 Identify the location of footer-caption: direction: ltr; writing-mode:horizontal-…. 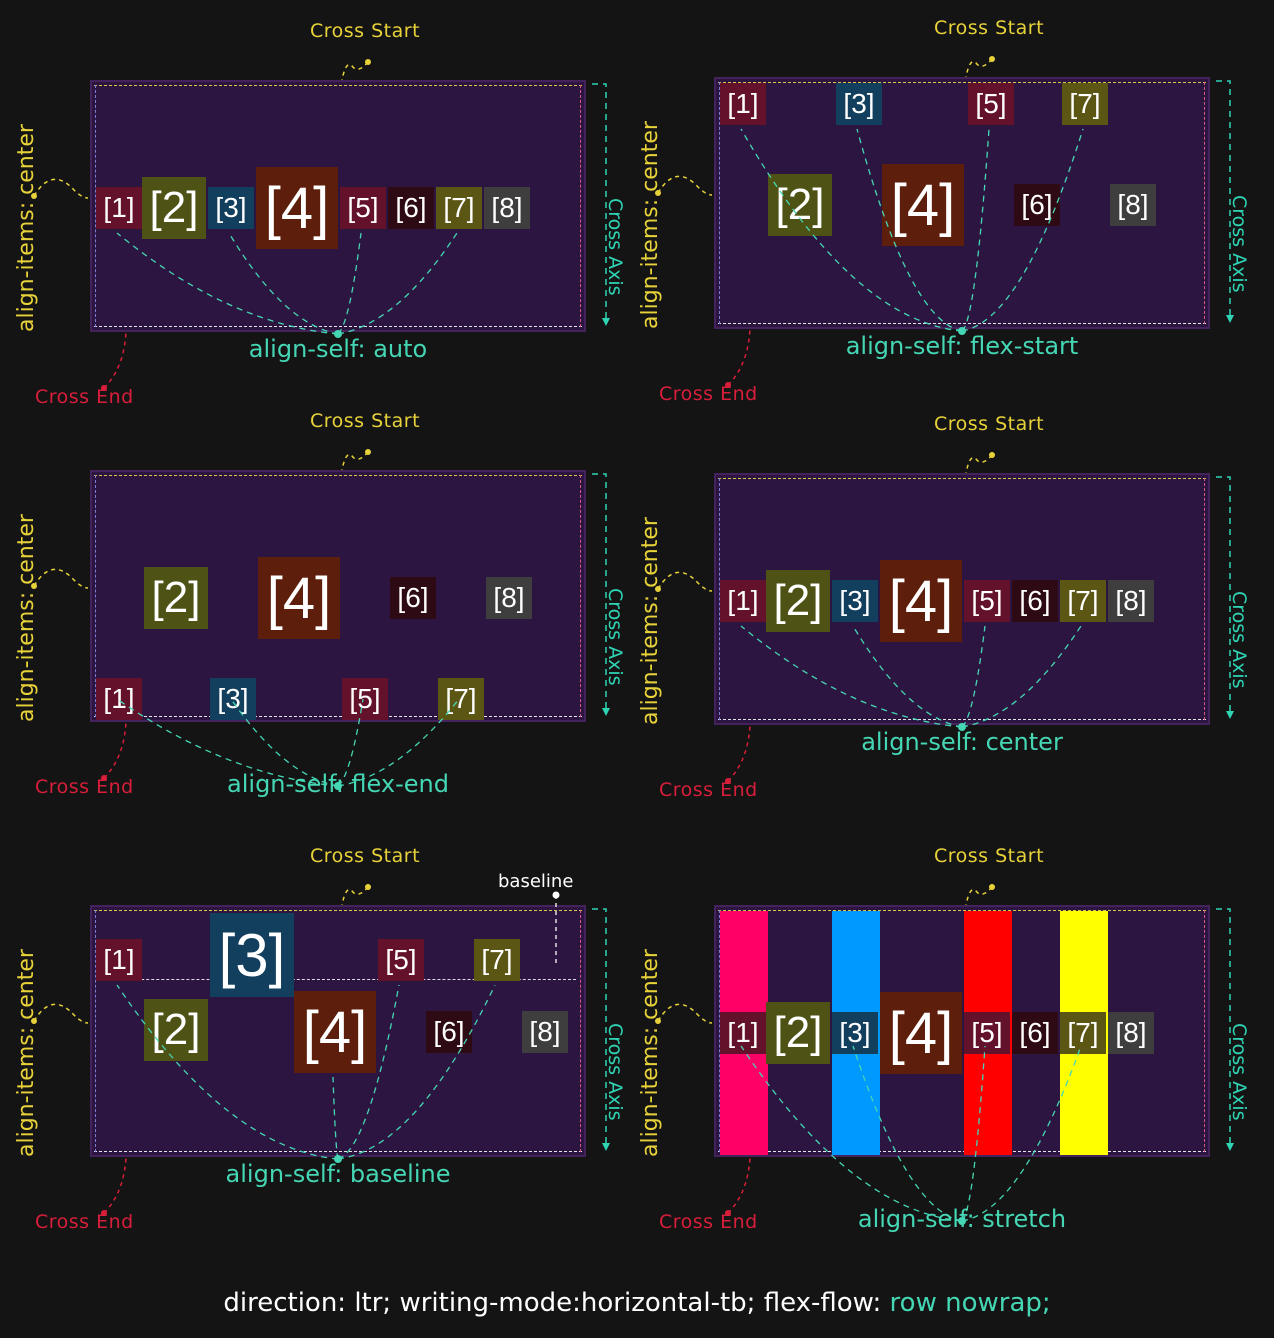
(637, 1303).